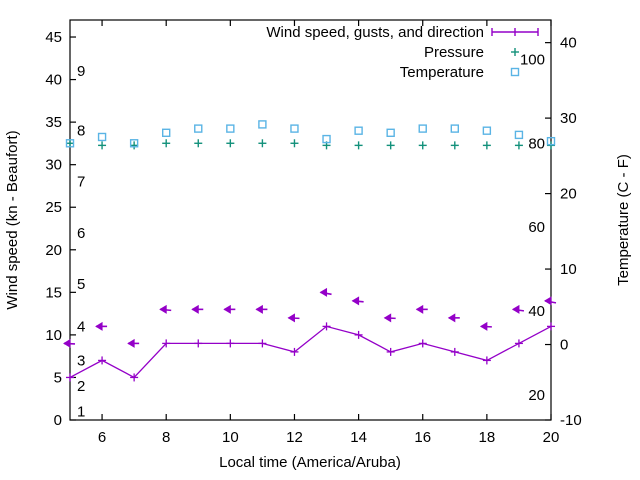  What do you see at coordinates (536, 311) in the screenshot?
I see `fahrenheit-label: 40` at bounding box center [536, 311].